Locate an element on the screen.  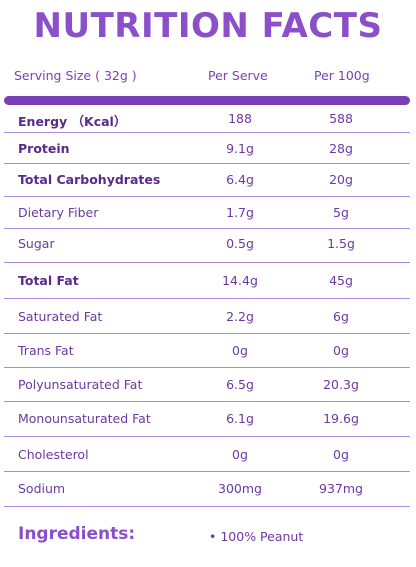
per-serve-value: 6.5g is located at coordinates (240, 384).